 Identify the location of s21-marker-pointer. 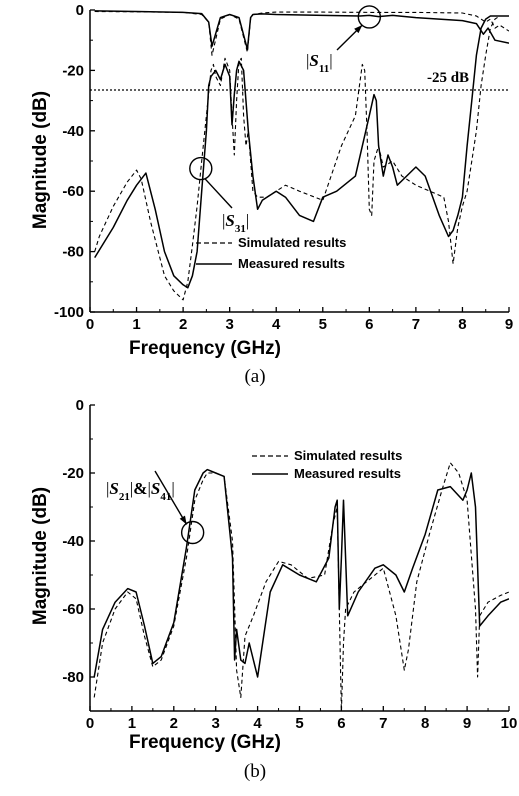
(171, 497).